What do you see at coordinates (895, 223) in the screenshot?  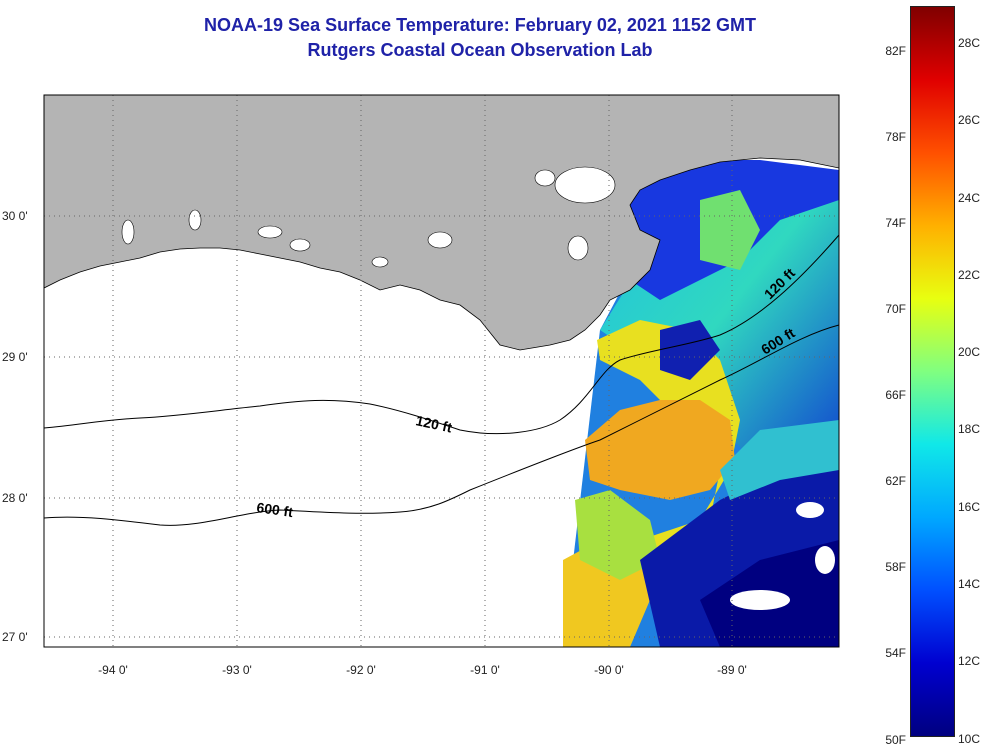 I see `colorbar-f-74: 74F` at bounding box center [895, 223].